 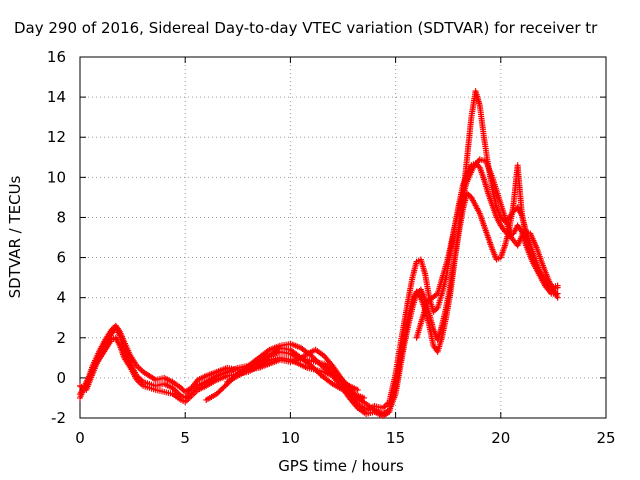 What do you see at coordinates (61, 217) in the screenshot?
I see `y-tick-label: 8` at bounding box center [61, 217].